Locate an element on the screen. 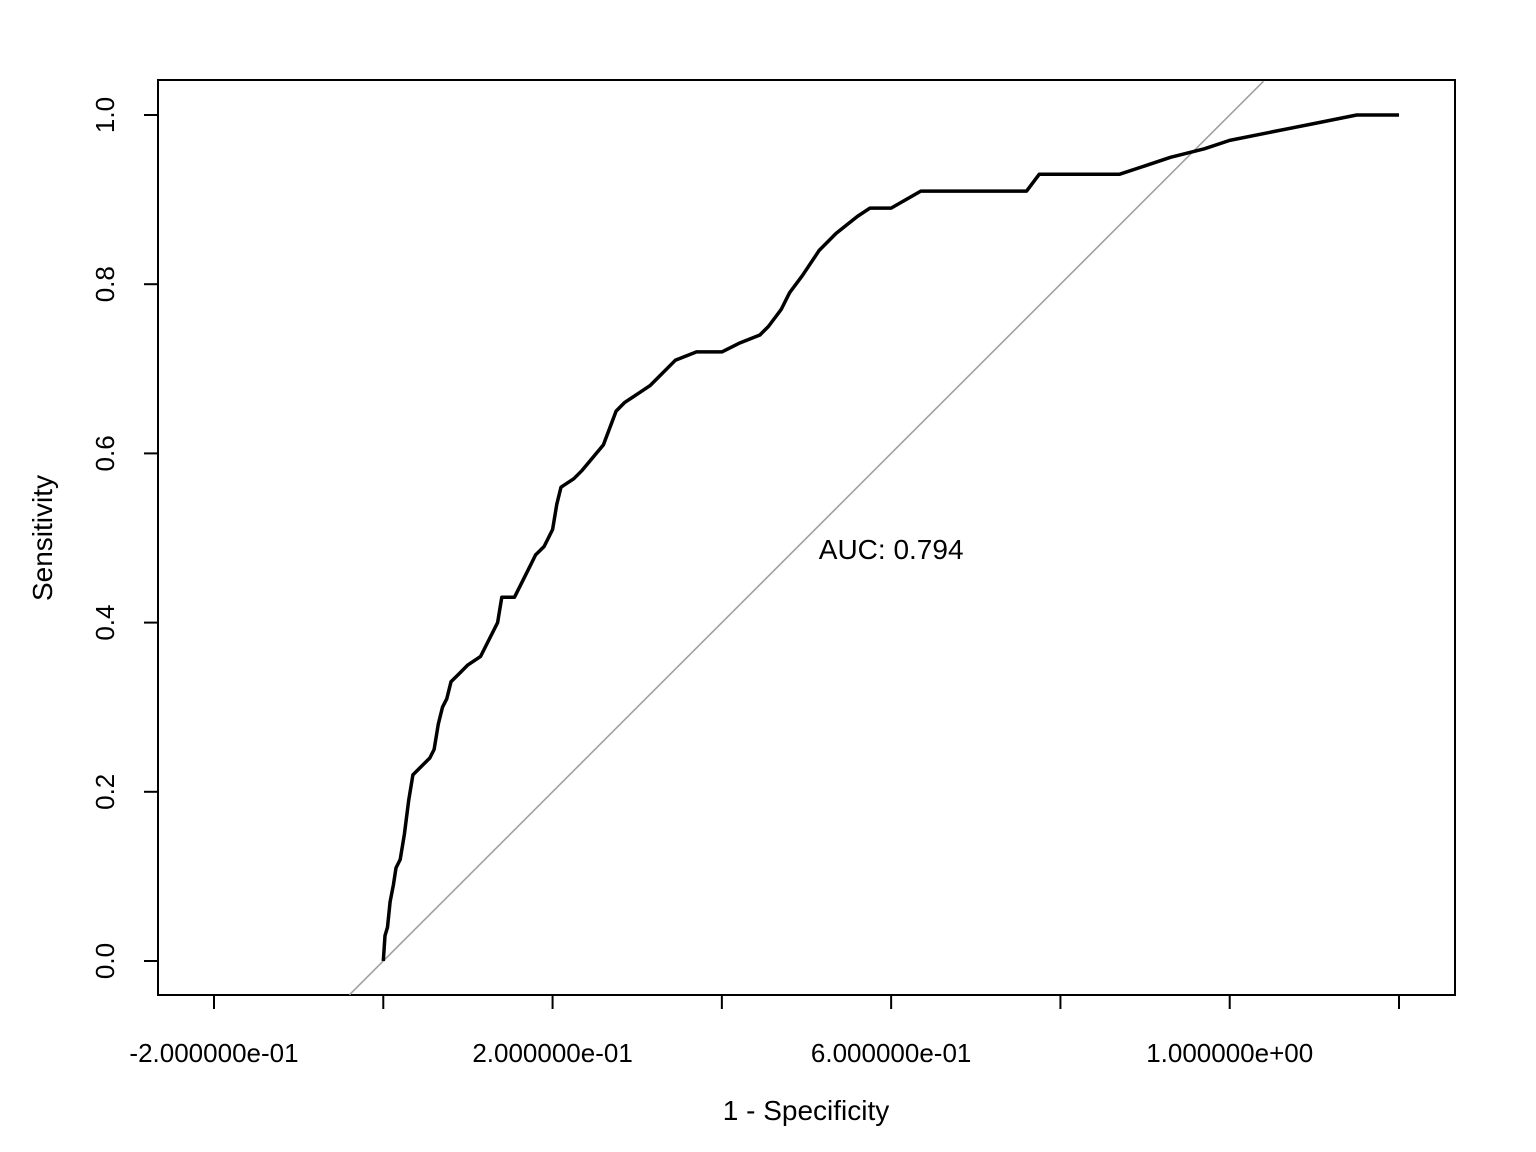  y-tick-label: 0.6 is located at coordinates (105, 453).